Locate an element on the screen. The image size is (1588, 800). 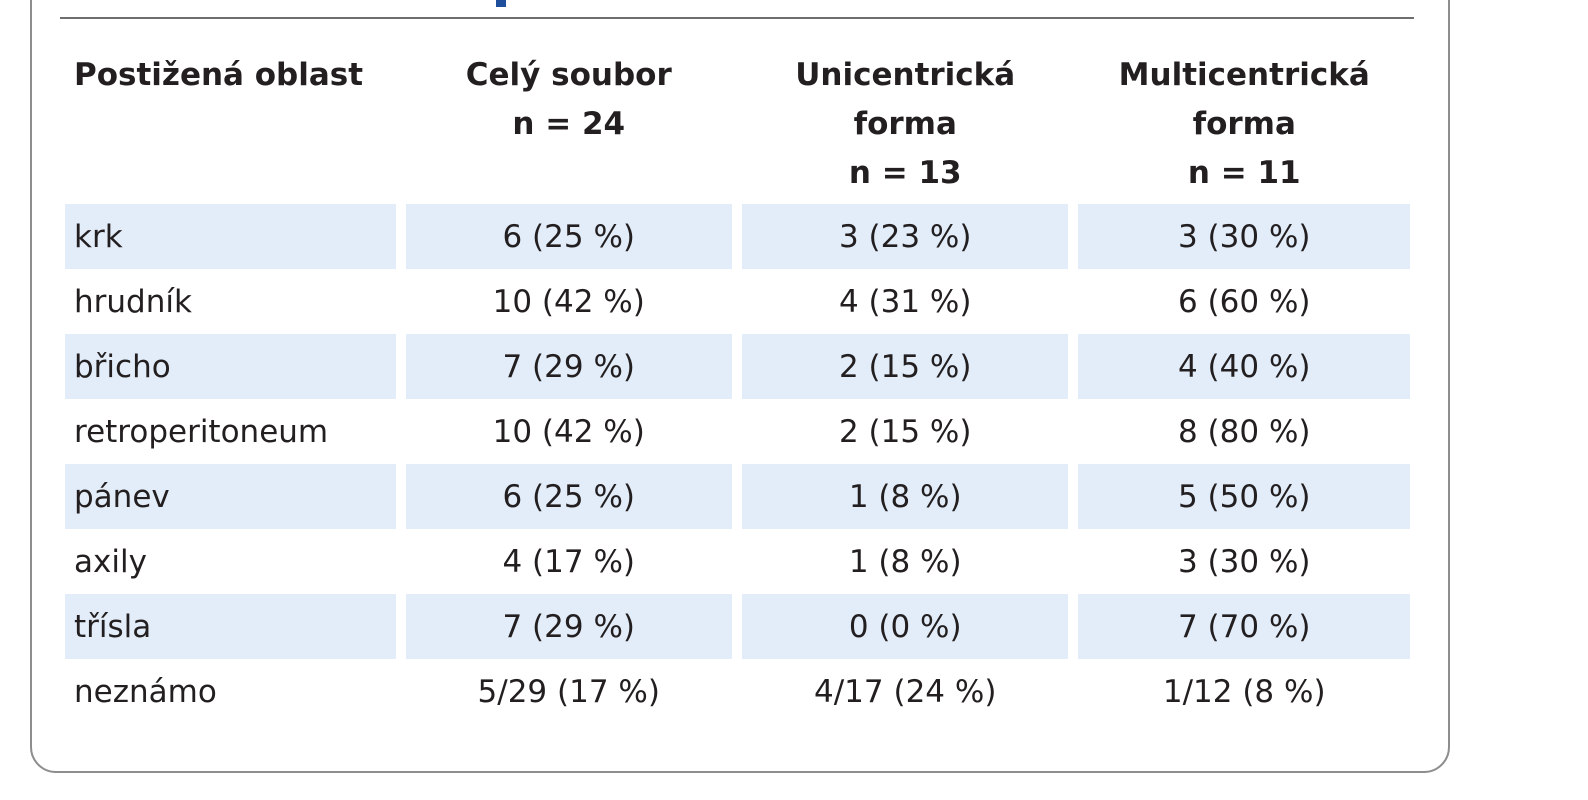
header-multi-label-2: forma is located at coordinates (1244, 124).